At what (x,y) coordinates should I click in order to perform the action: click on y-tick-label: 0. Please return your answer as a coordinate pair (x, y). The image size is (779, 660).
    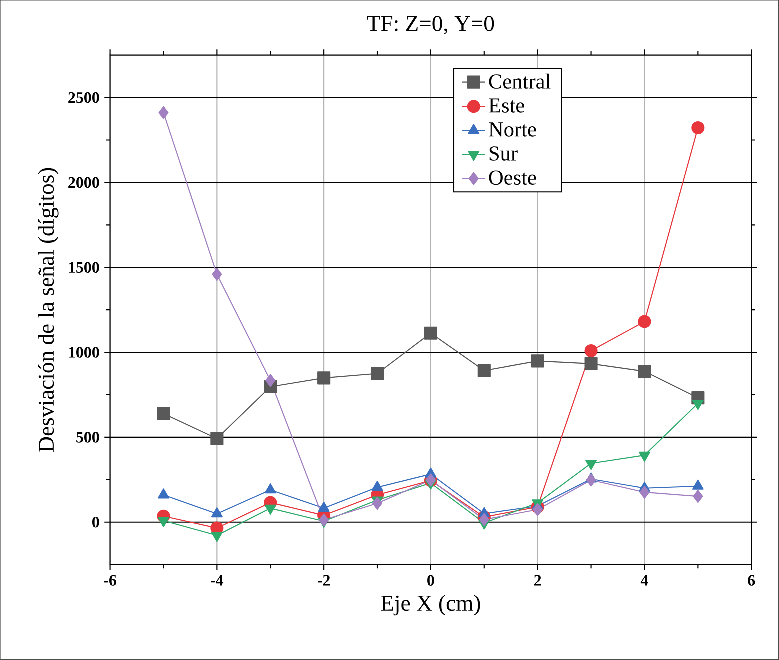
    Looking at the image, I should click on (96, 522).